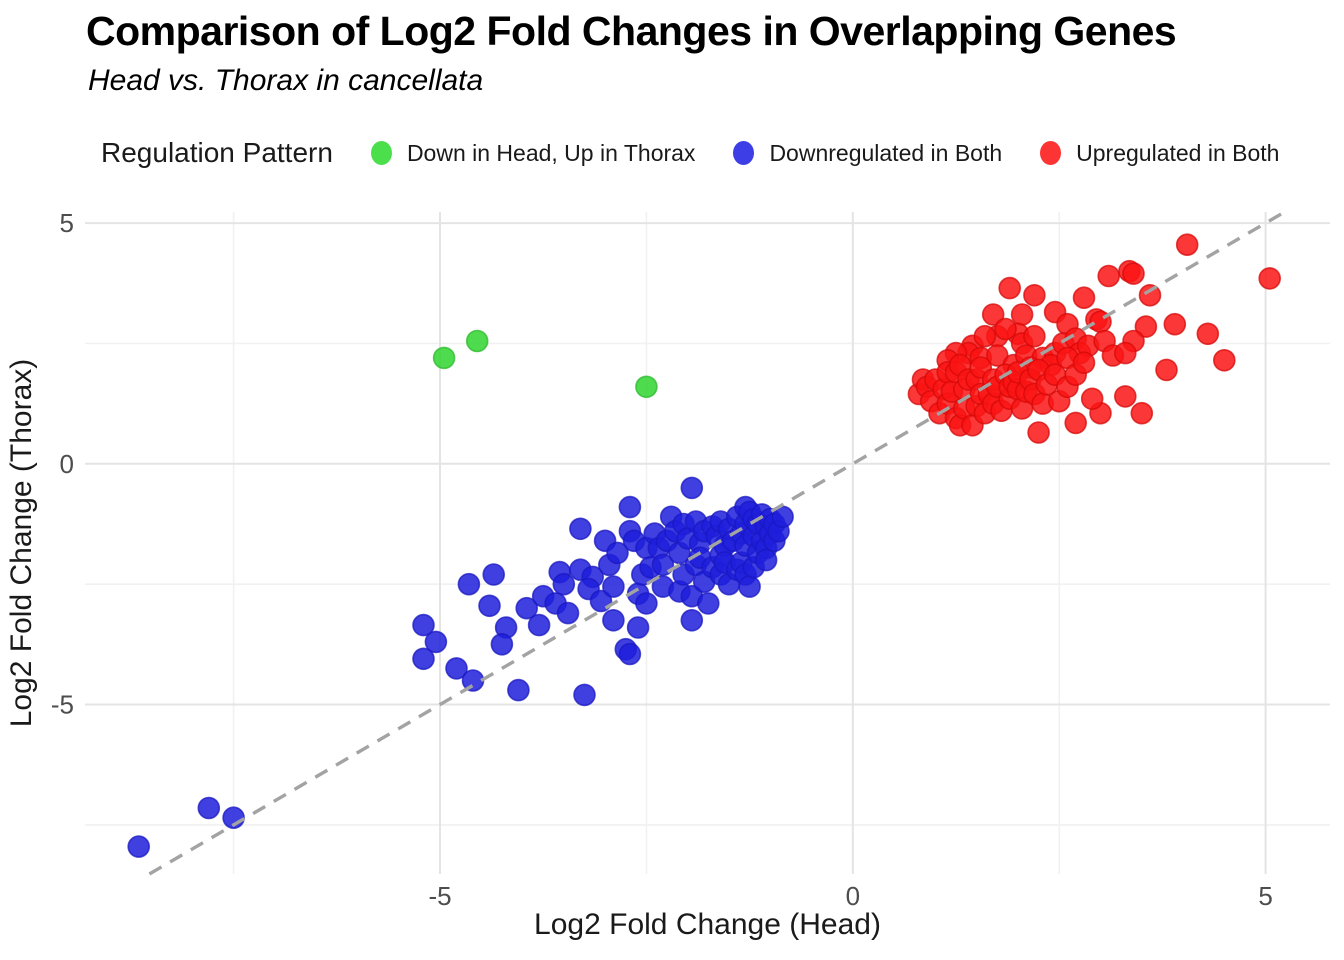 This screenshot has width=1344, height=960. Describe the element at coordinates (744, 153) in the screenshot. I see `blue-dot-icon` at that location.